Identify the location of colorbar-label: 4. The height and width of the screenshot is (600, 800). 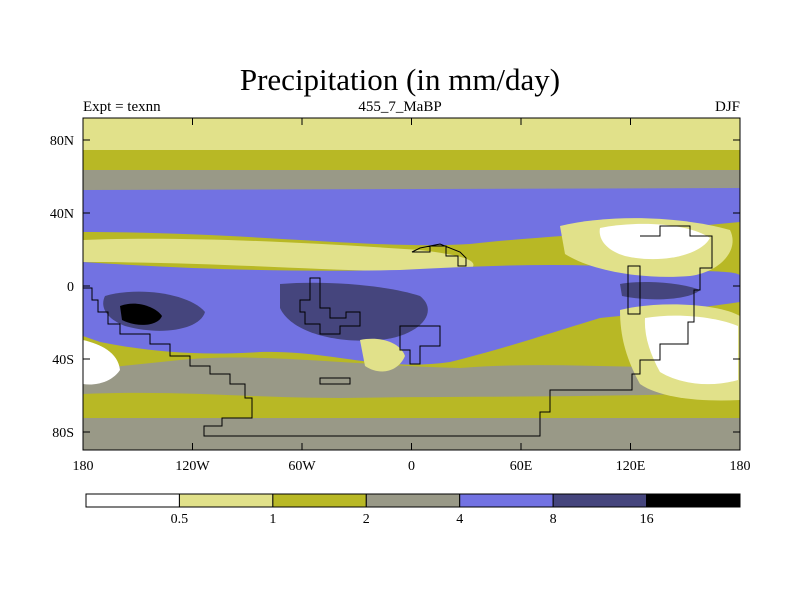
(459, 519).